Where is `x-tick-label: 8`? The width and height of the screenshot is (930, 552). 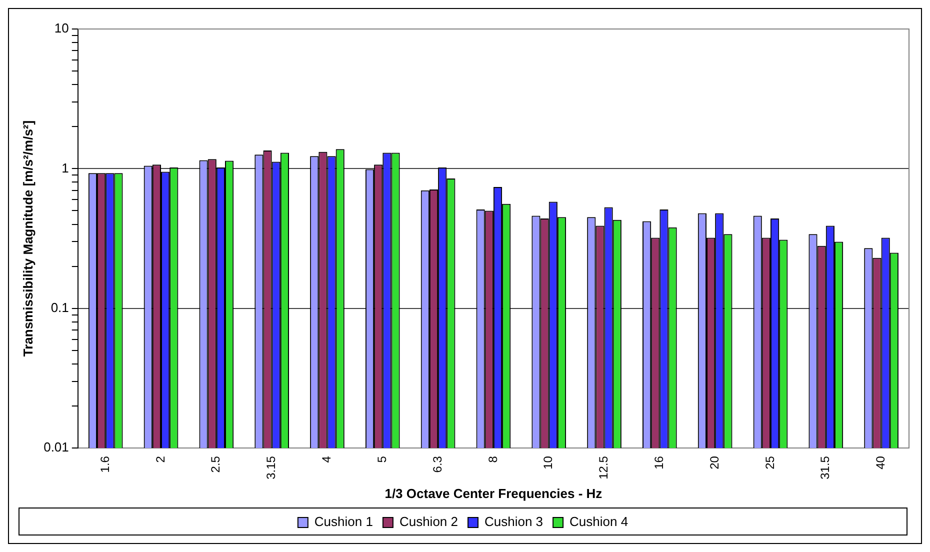 x-tick-label: 8 is located at coordinates (493, 459).